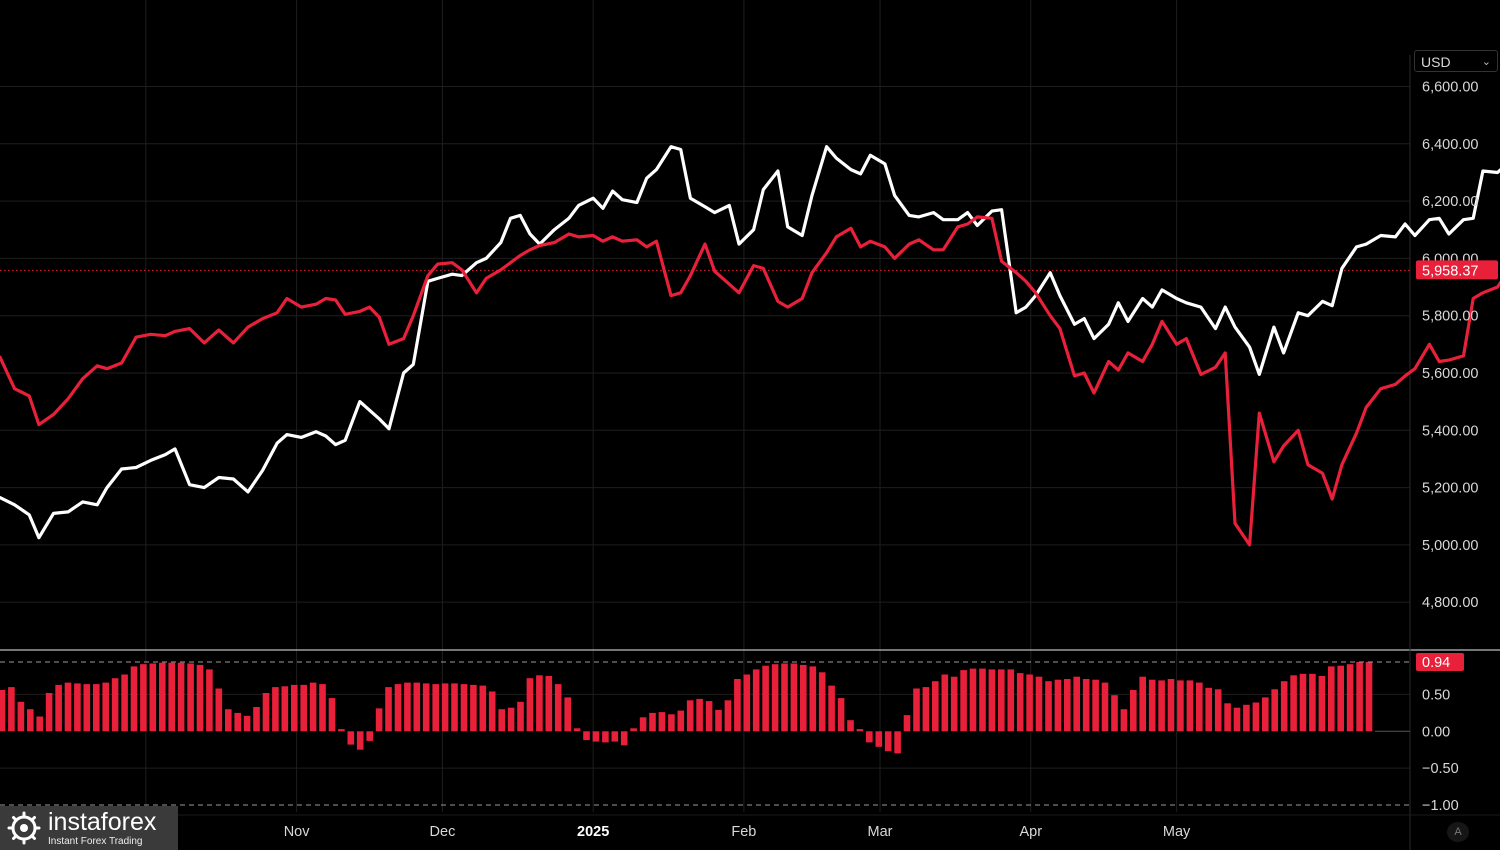 This screenshot has height=850, width=1500. Describe the element at coordinates (1440, 769) in the screenshot. I see `osc-tick-label: −0.50` at that location.